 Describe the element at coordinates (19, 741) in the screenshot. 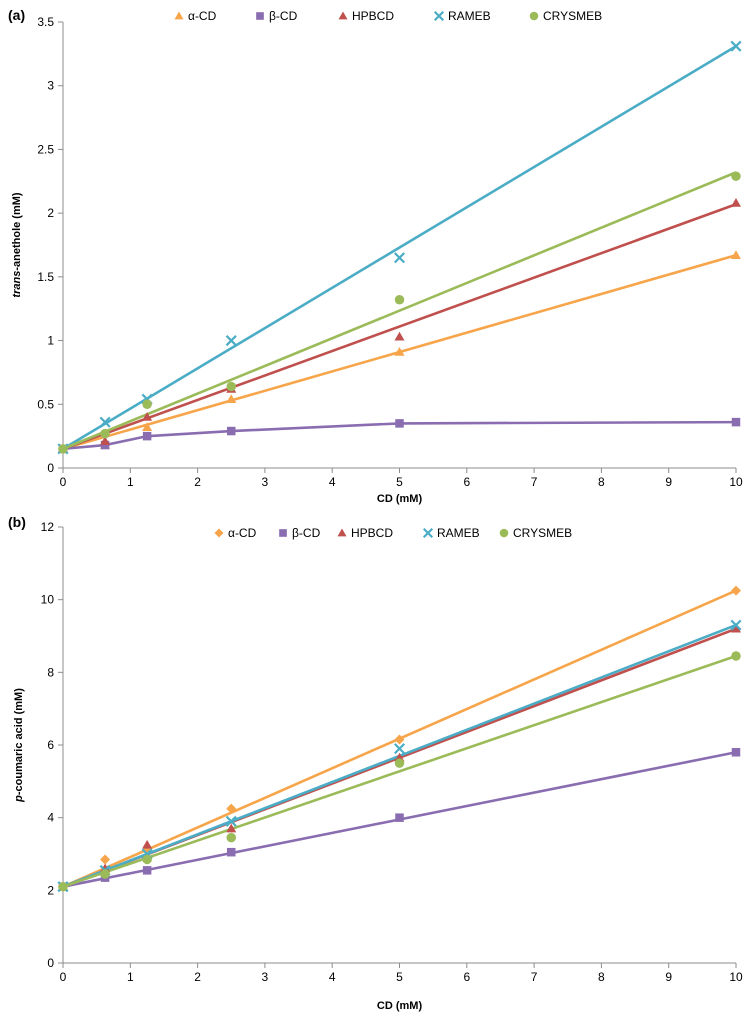

I see `y-axis-label-rest: -coumaric acid (mM)` at that location.